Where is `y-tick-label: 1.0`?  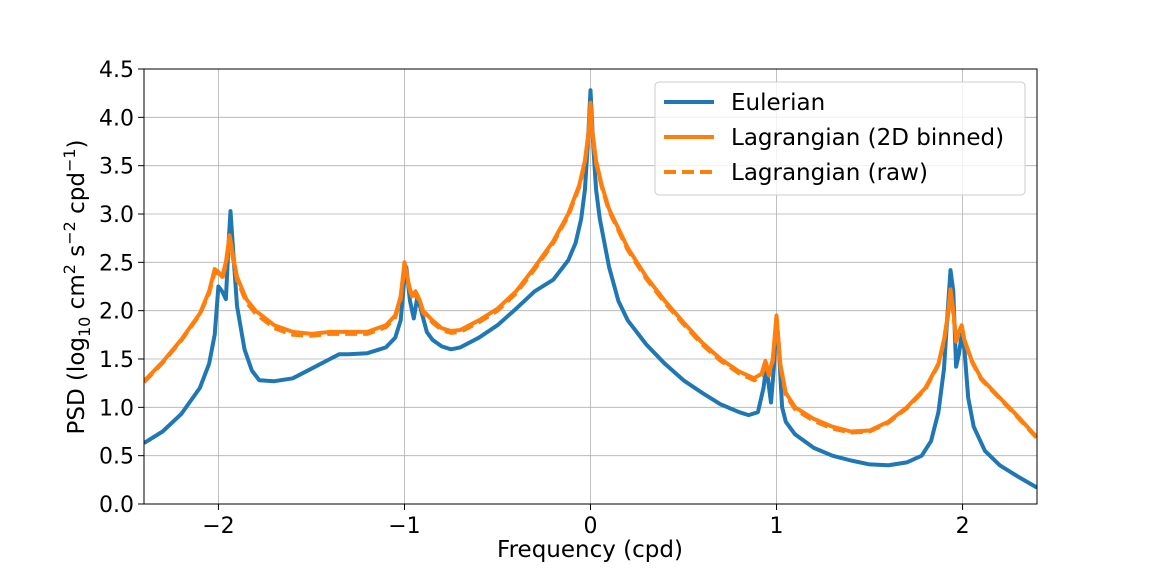 y-tick-label: 1.0 is located at coordinates (116, 408).